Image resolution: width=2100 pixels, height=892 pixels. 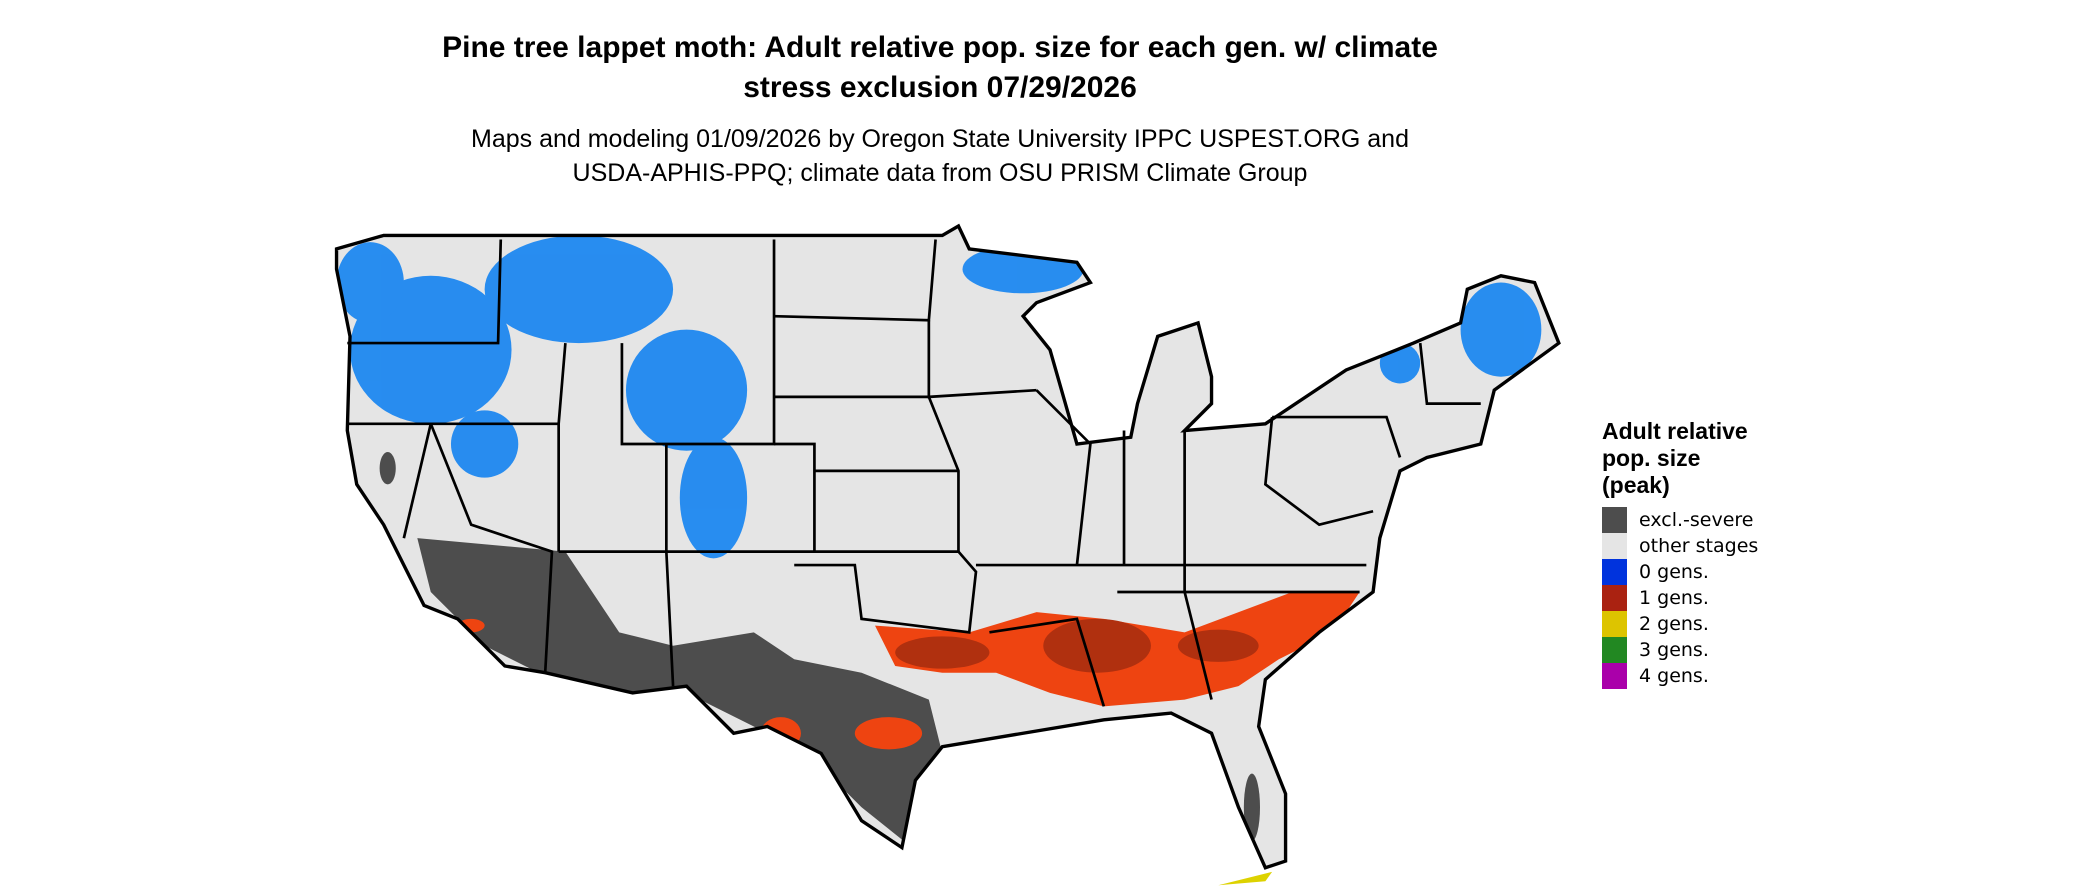 I want to click on legend-label: 0 gens., so click(x=1674, y=572).